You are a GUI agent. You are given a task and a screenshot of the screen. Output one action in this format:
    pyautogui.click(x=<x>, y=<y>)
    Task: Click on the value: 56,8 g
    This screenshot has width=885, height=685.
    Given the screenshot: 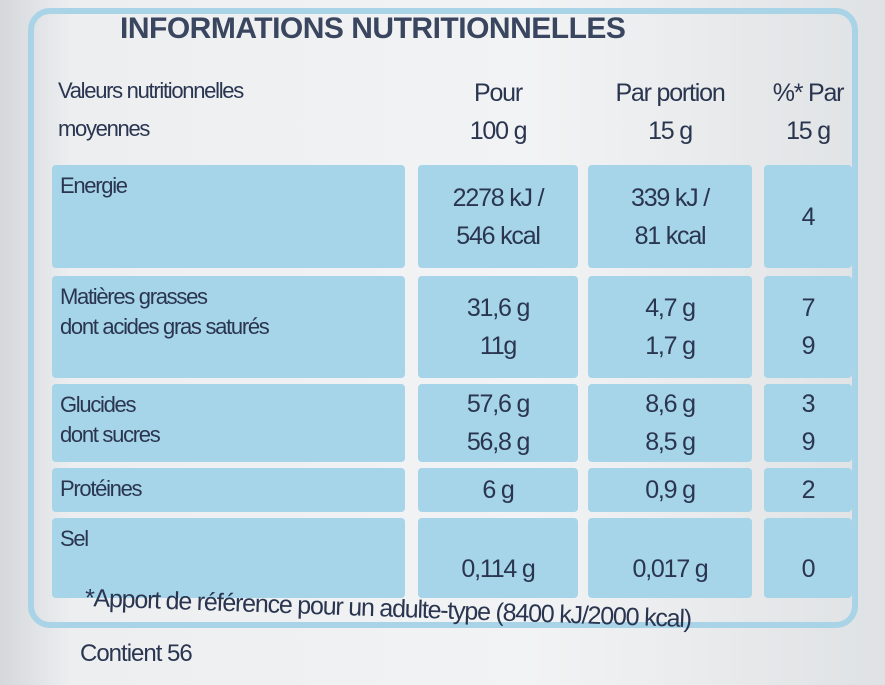 What is the action you would take?
    pyautogui.click(x=498, y=442)
    